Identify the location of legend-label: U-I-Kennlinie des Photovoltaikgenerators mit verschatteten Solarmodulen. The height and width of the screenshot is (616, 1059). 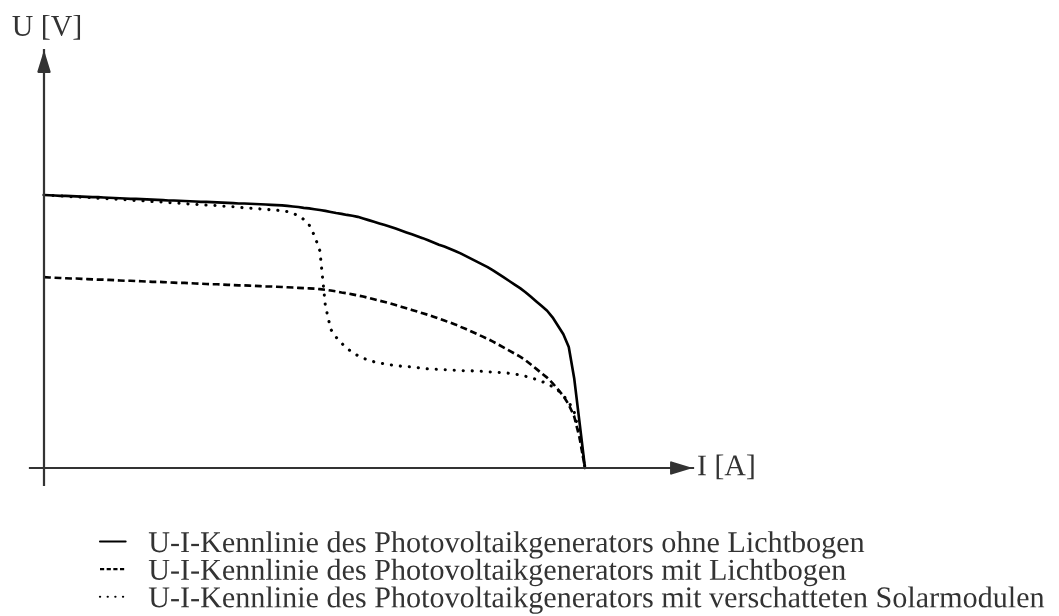
(596, 600).